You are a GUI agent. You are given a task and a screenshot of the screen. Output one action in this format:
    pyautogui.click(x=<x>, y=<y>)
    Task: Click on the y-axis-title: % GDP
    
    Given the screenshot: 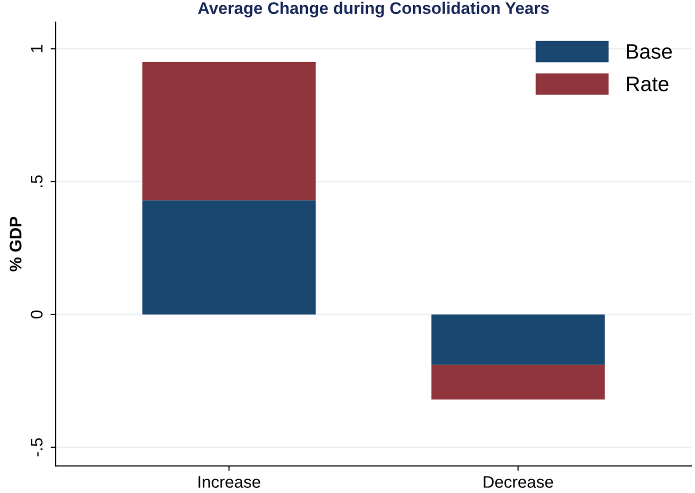 What is the action you would take?
    pyautogui.click(x=16, y=244)
    